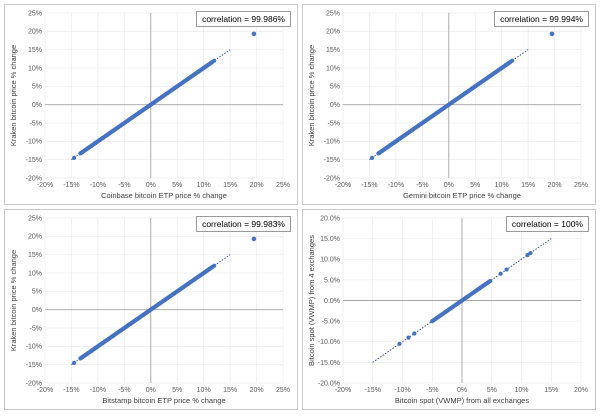 The width and height of the screenshot is (600, 419). What do you see at coordinates (332, 301) in the screenshot?
I see `y-tick-label: 0.0%` at bounding box center [332, 301].